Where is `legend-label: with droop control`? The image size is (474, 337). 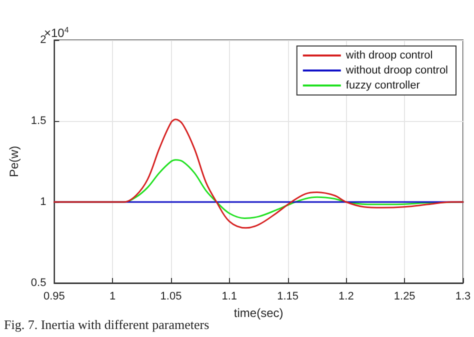 legend-label: with droop control is located at coordinates (388, 56).